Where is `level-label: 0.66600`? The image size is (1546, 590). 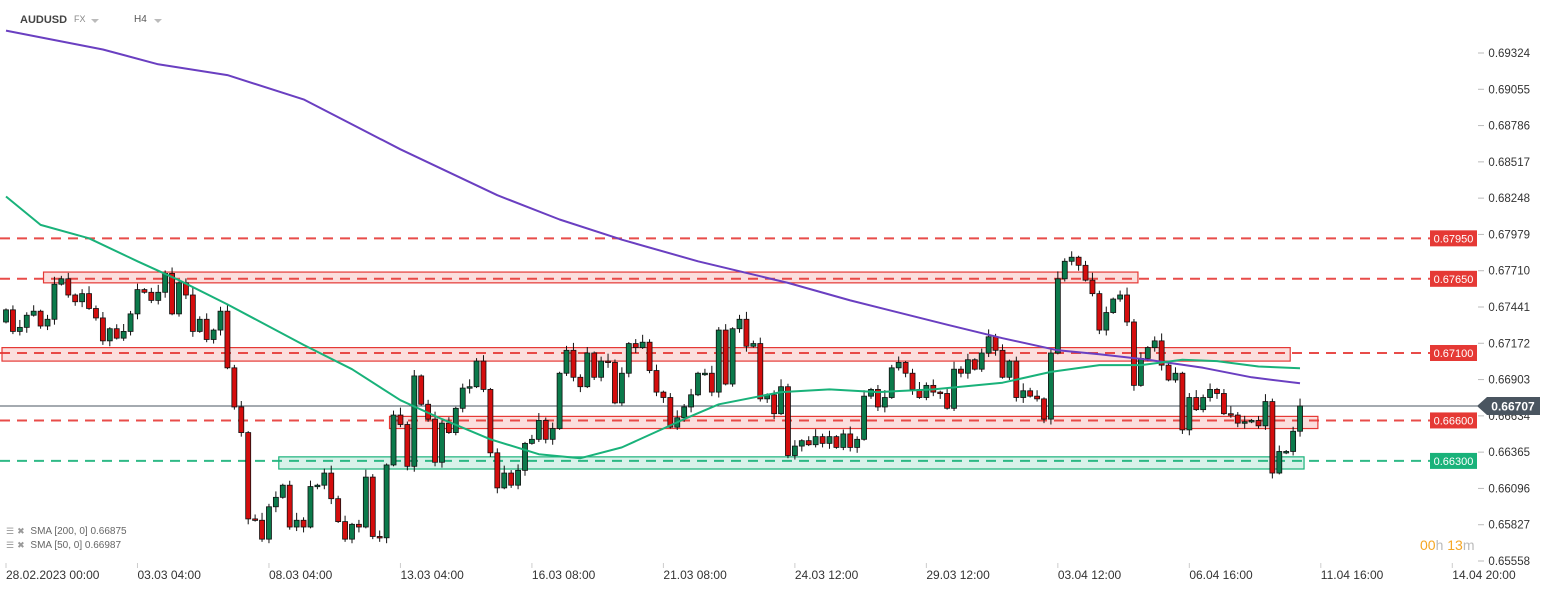
level-label: 0.66600 is located at coordinates (1454, 421).